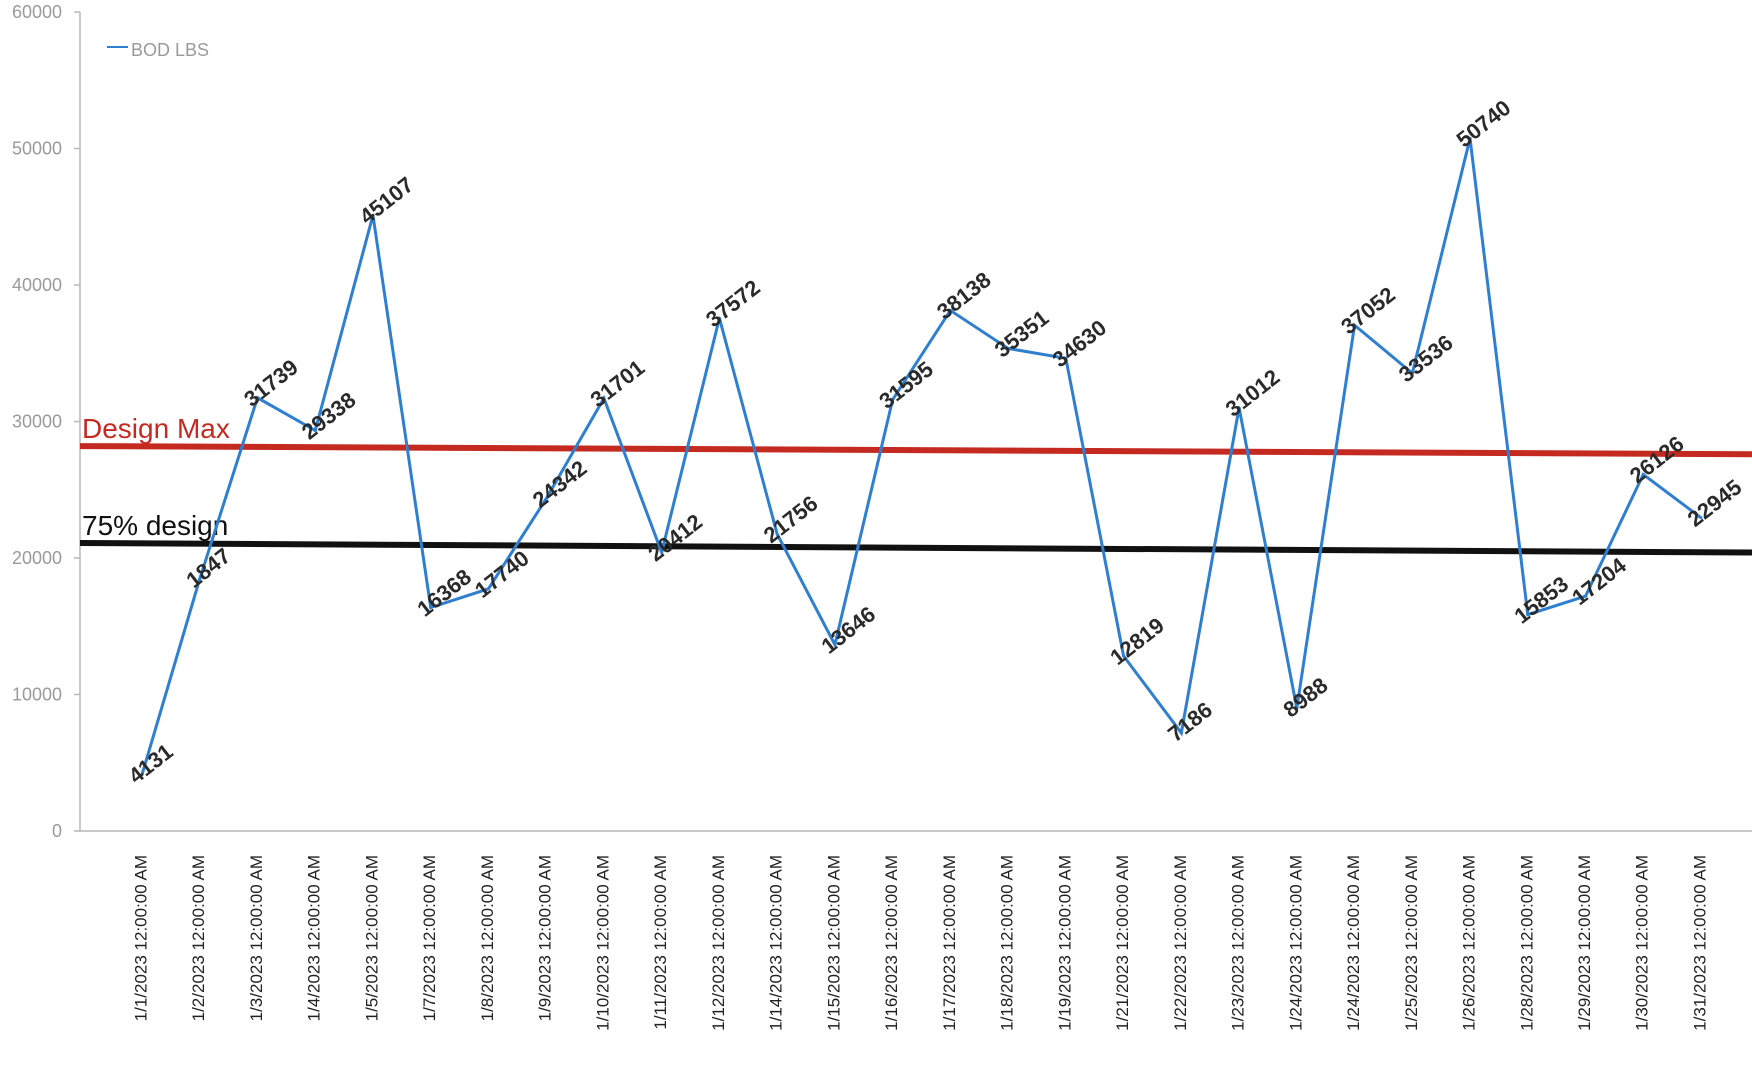 The width and height of the screenshot is (1752, 1082). Describe the element at coordinates (660, 942) in the screenshot. I see `x-tick-label: 1/11/2023 12:00:00 AM` at that location.